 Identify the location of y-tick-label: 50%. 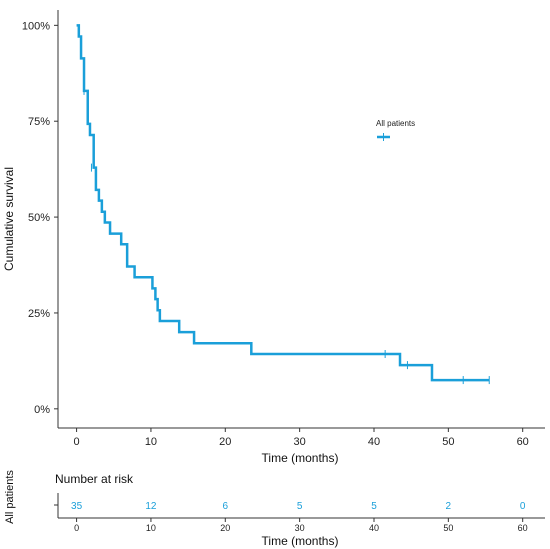
(39, 218).